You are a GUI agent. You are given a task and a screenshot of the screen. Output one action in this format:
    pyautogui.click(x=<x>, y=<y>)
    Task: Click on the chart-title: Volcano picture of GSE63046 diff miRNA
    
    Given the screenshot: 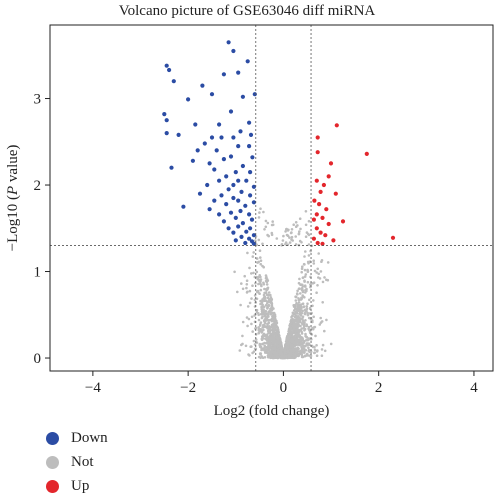 What is the action you would take?
    pyautogui.click(x=247, y=11)
    